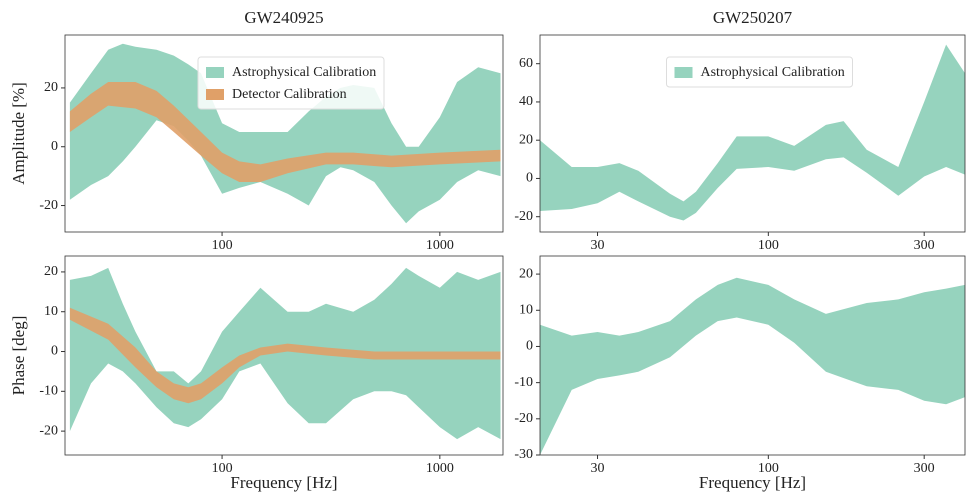 The width and height of the screenshot is (969, 492). Describe the element at coordinates (283, 17) in the screenshot. I see `chart-title: GW240925` at that location.